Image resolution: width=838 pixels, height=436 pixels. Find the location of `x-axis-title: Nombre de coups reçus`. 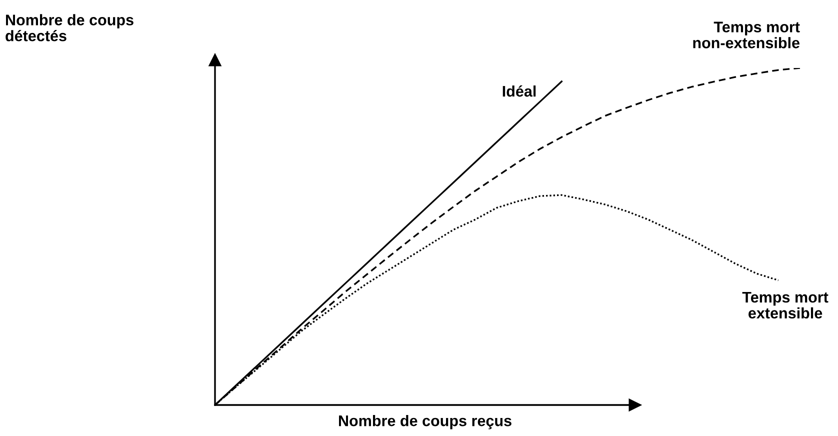

x-axis-title: Nombre de coups reçus is located at coordinates (425, 422).